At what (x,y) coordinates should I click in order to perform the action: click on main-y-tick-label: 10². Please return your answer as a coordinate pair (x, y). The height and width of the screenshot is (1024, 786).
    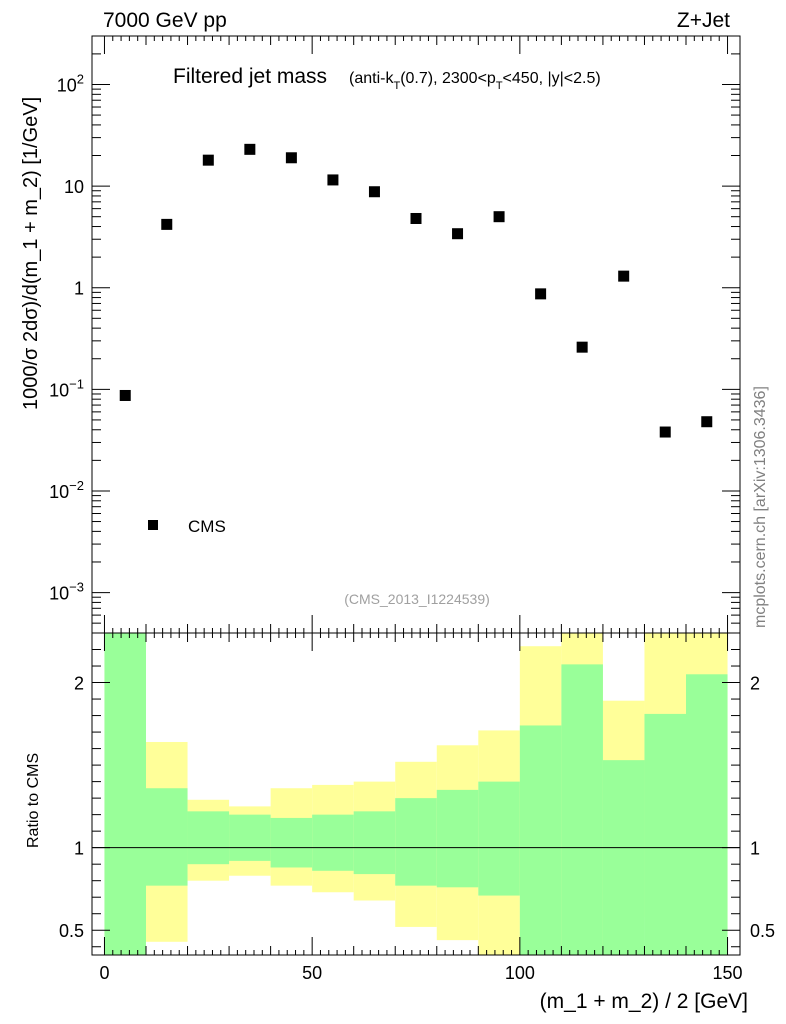
    Looking at the image, I should click on (70, 83).